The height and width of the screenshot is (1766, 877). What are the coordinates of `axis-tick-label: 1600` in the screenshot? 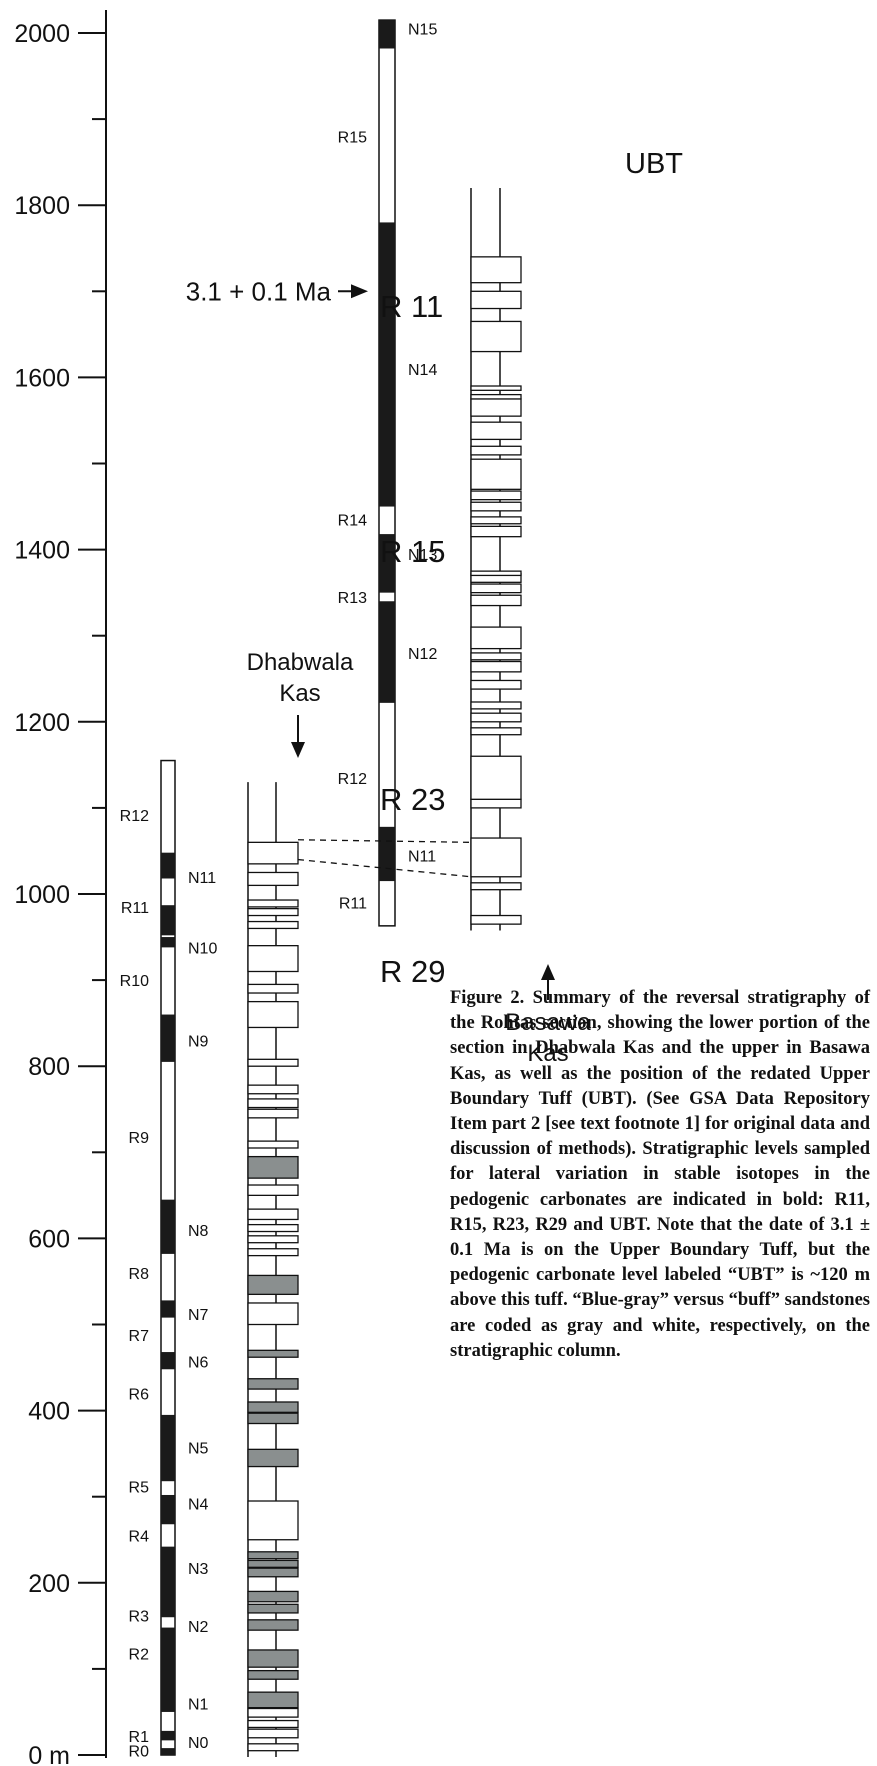 It's located at (42, 378).